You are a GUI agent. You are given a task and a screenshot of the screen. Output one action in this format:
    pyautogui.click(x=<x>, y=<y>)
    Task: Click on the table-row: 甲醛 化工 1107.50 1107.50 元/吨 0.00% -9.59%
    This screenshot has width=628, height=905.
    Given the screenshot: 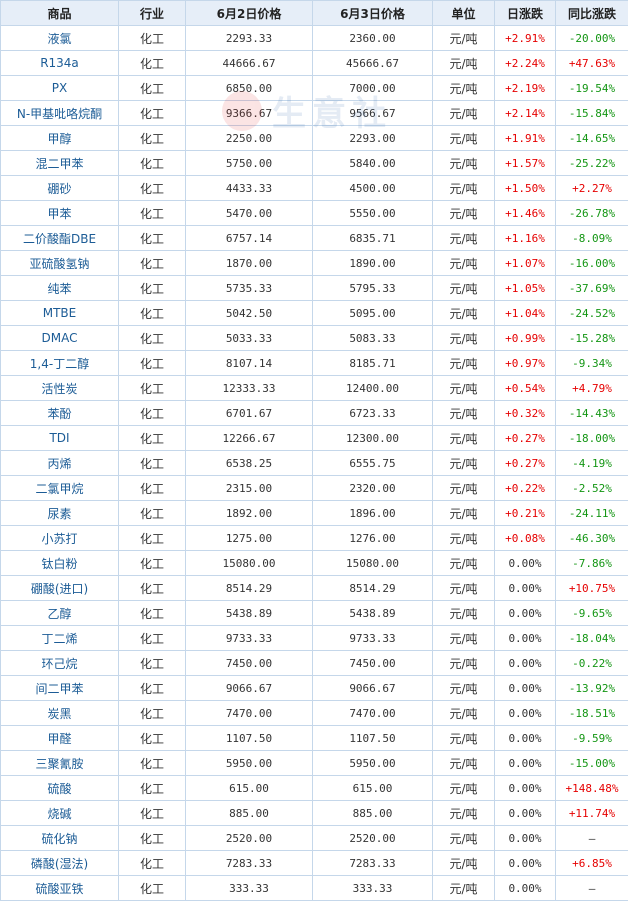 What is the action you would take?
    pyautogui.click(x=314, y=738)
    